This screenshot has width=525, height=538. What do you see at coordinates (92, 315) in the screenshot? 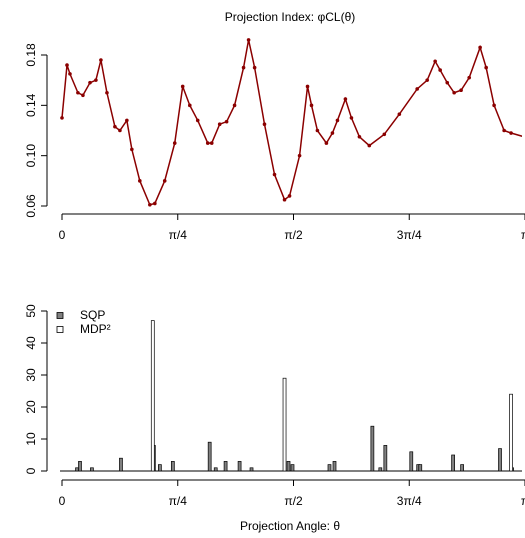
I see `legend-label: SQP` at bounding box center [92, 315].